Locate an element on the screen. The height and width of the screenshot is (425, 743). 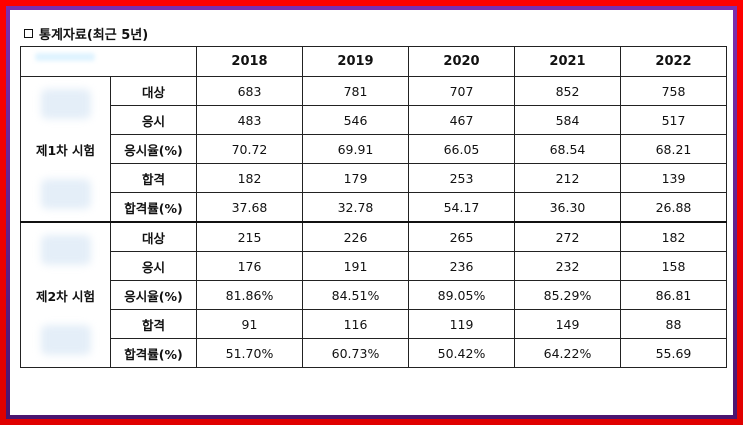
value-cell: 758 is located at coordinates (673, 91).